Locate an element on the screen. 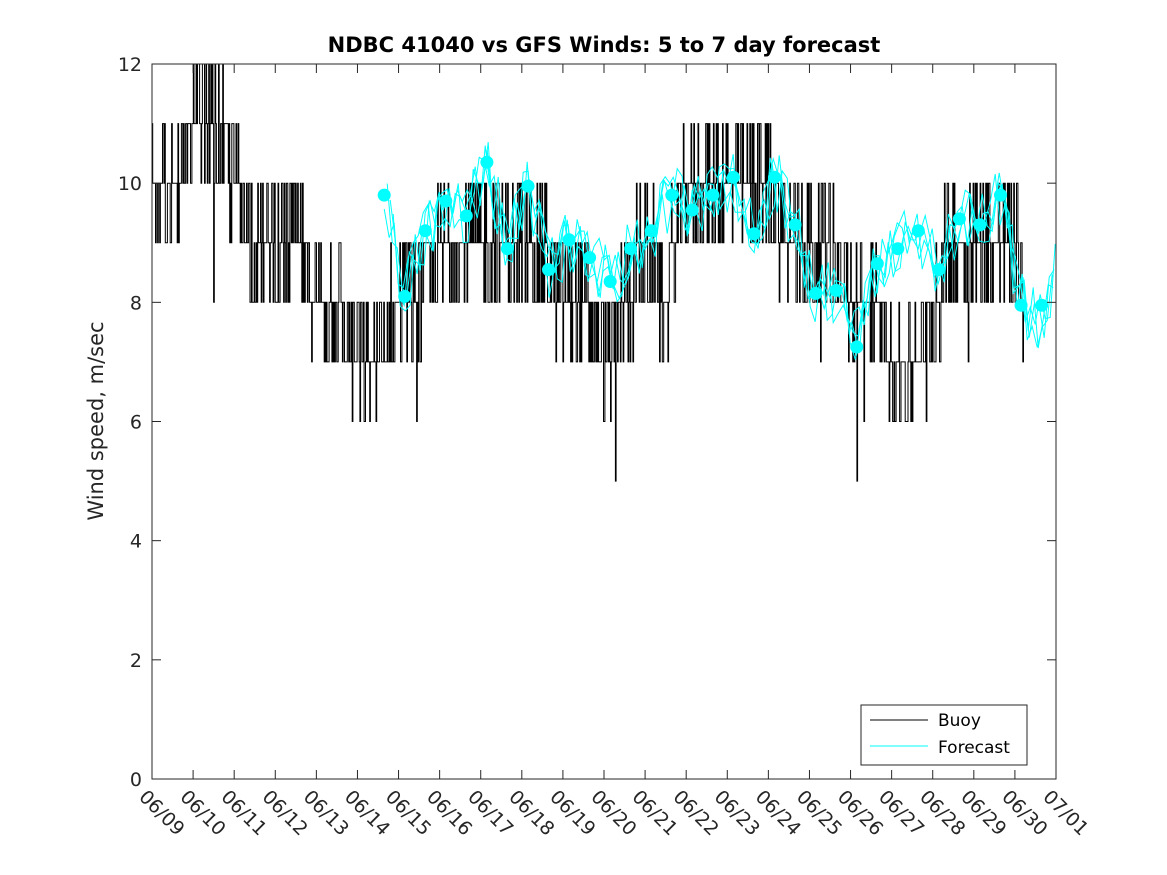 Image resolution: width=1167 pixels, height=875 pixels. y-tick-label: 0 is located at coordinates (136, 780).